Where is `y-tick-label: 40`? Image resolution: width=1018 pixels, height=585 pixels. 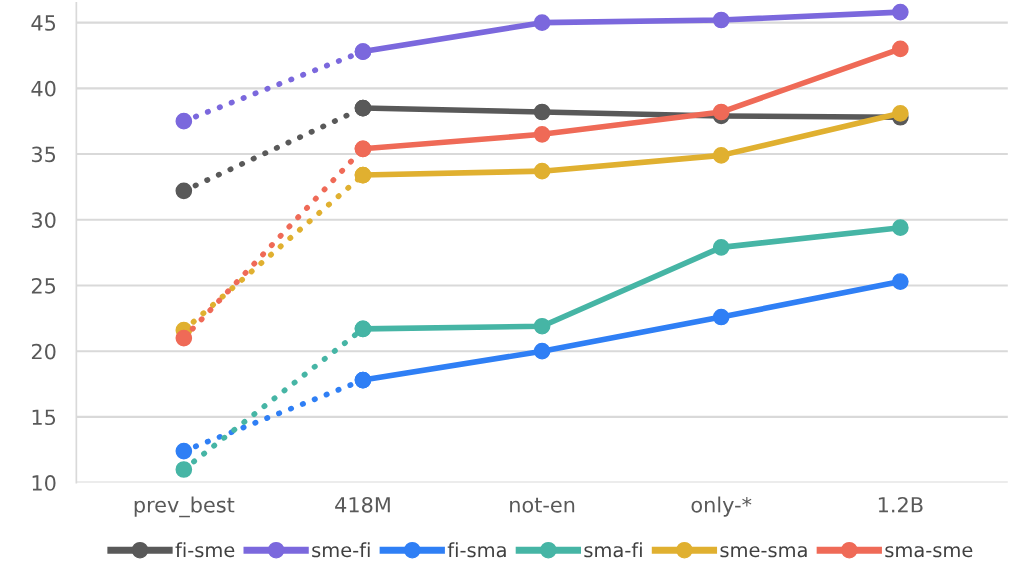
y-tick-label: 40 is located at coordinates (43, 88).